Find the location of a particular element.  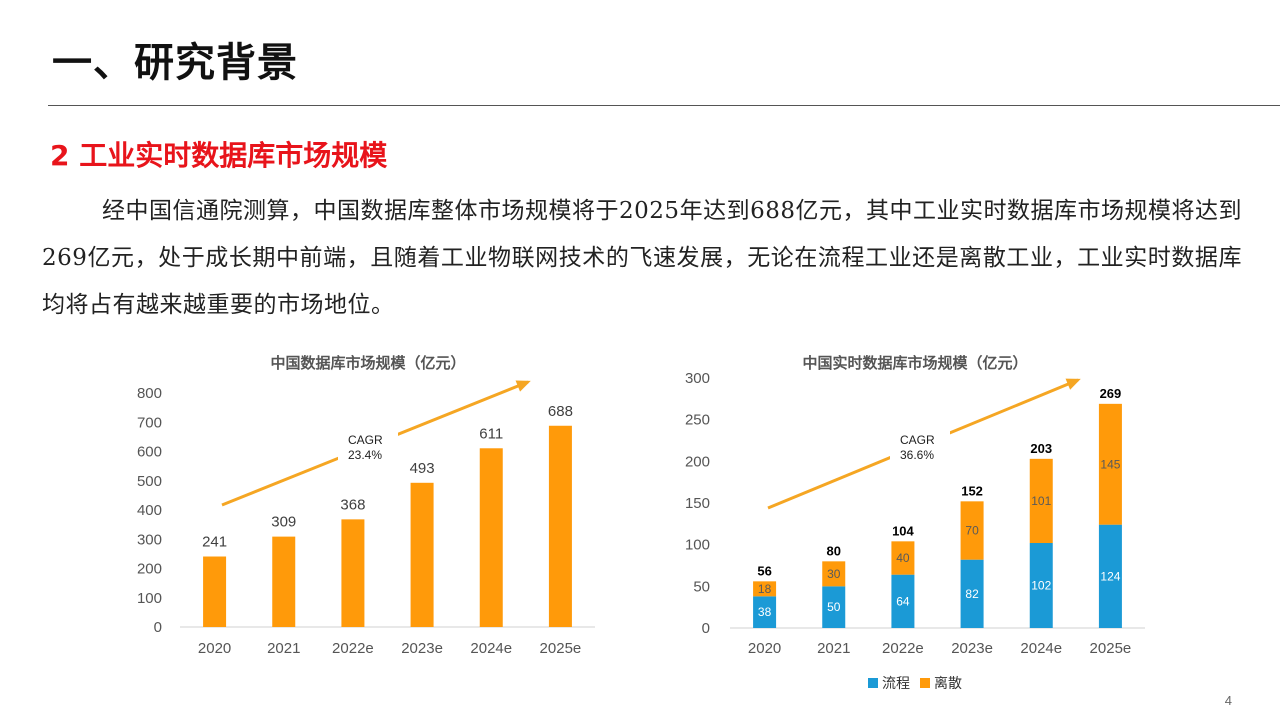

bar-value-label: 493 is located at coordinates (422, 468).